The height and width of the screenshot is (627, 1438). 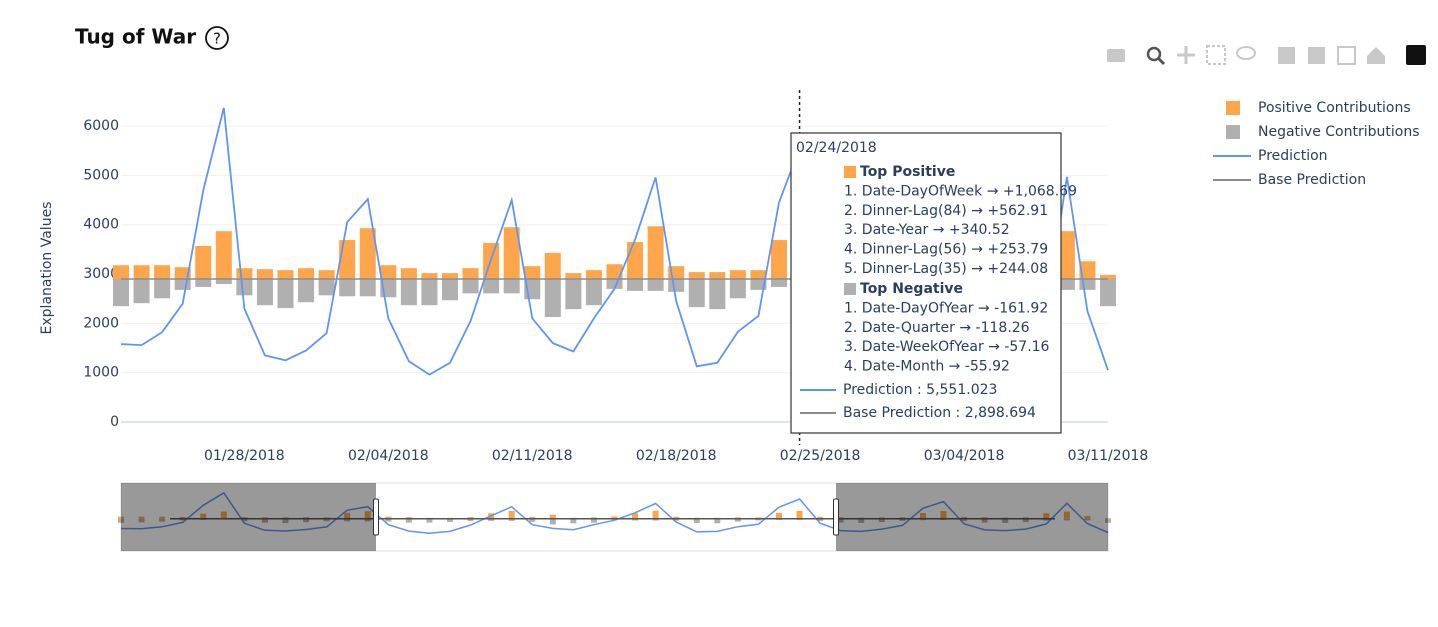 I want to click on help-circle, so click(x=217, y=38).